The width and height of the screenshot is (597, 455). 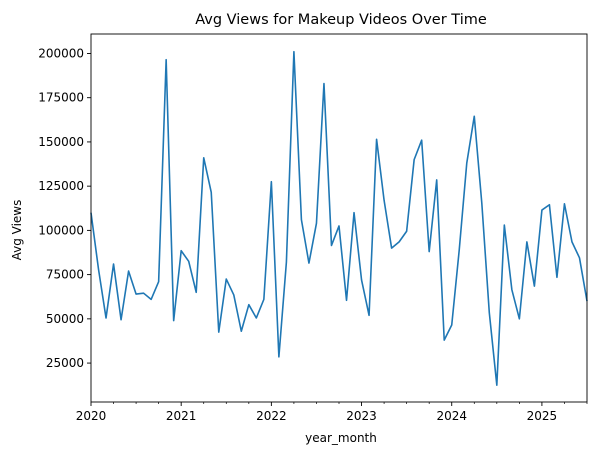 I want to click on x-tick-label: 2023, so click(x=361, y=416).